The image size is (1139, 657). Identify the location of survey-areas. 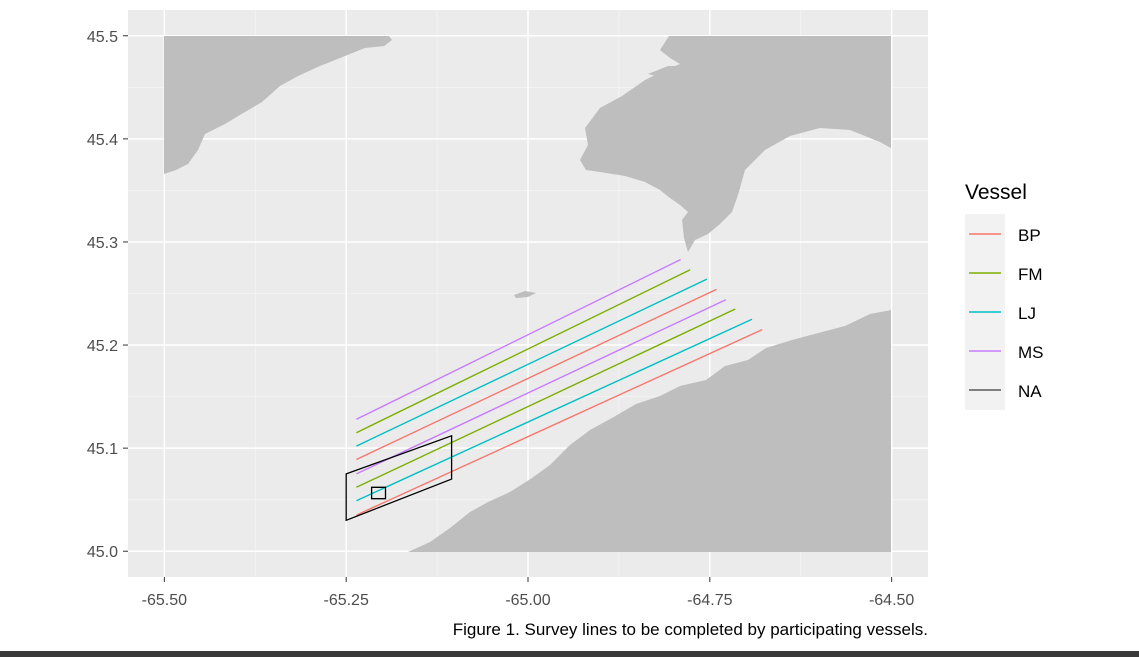
(399, 478).